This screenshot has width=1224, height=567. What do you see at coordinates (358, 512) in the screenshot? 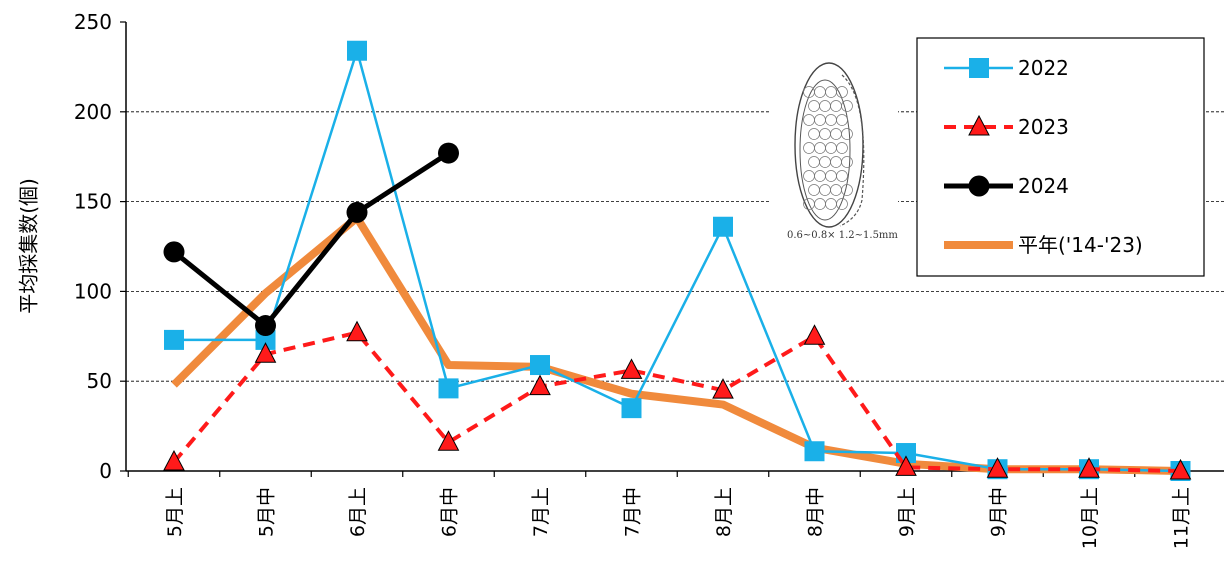
I see `x-tick-label: 6月上` at bounding box center [358, 512].